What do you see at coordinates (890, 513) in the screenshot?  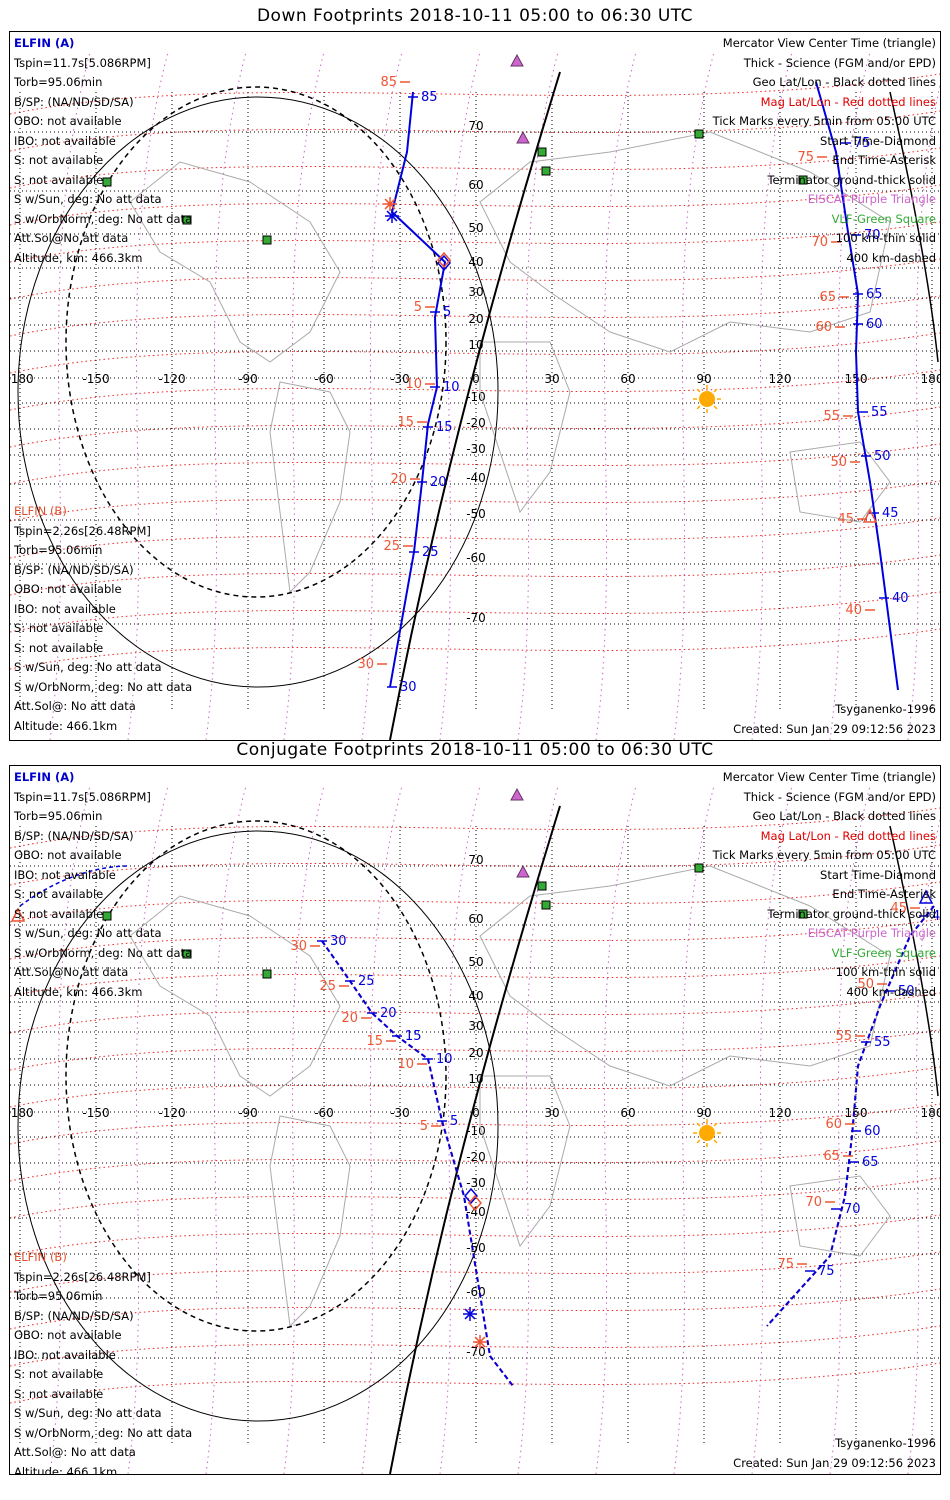 I see `track-2-a-label: 45` at bounding box center [890, 513].